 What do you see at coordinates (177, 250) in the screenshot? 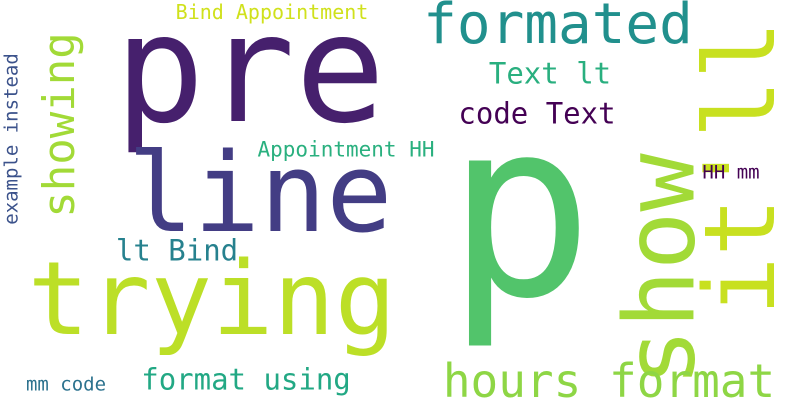
I see `word-lt-bind: lt Bind` at bounding box center [177, 250].